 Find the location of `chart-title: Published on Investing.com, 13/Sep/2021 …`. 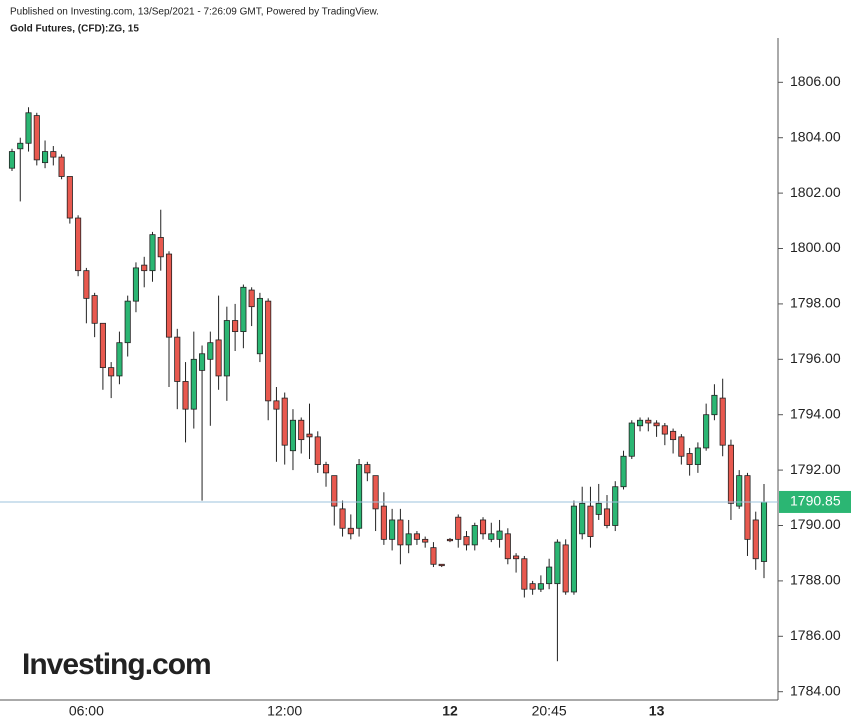

chart-title: Published on Investing.com, 13/Sep/2021 … is located at coordinates (194, 12).